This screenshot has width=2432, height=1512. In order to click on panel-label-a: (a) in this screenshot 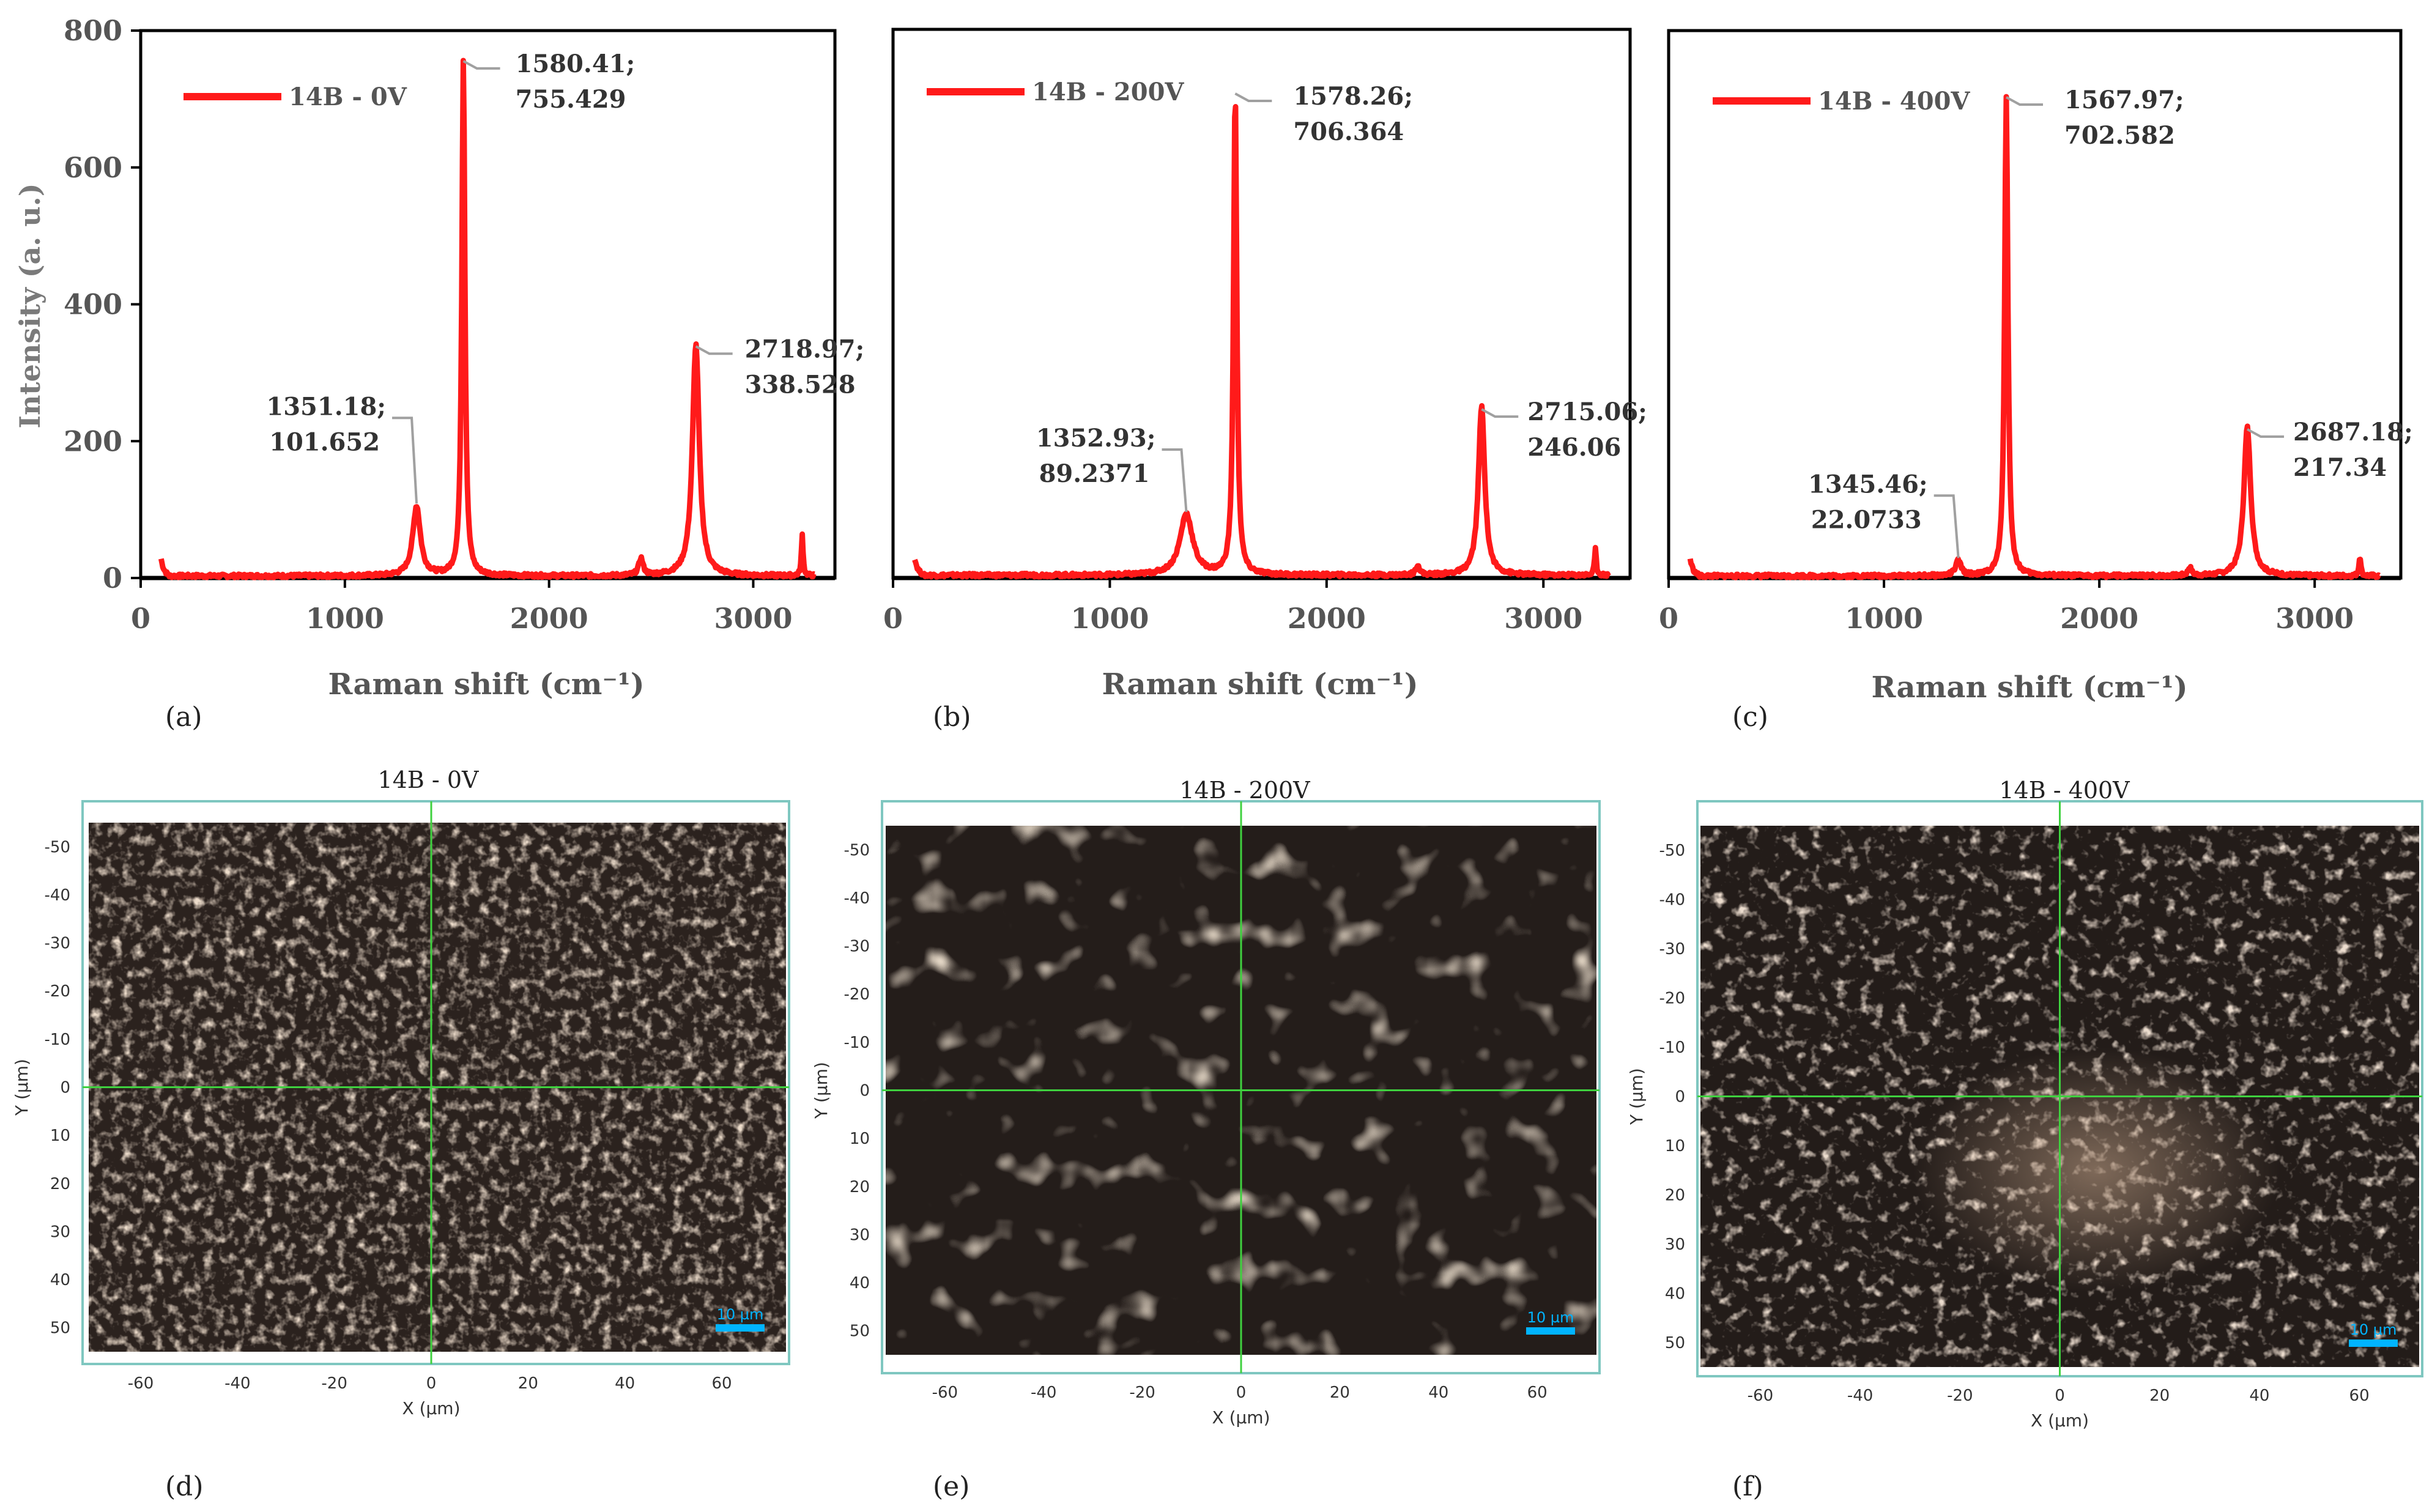, I will do `click(184, 717)`.